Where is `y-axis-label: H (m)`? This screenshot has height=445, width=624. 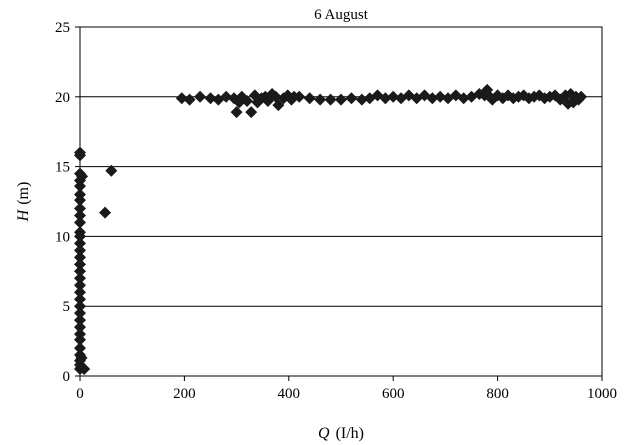
y-axis-label: H (m) is located at coordinates (23, 202).